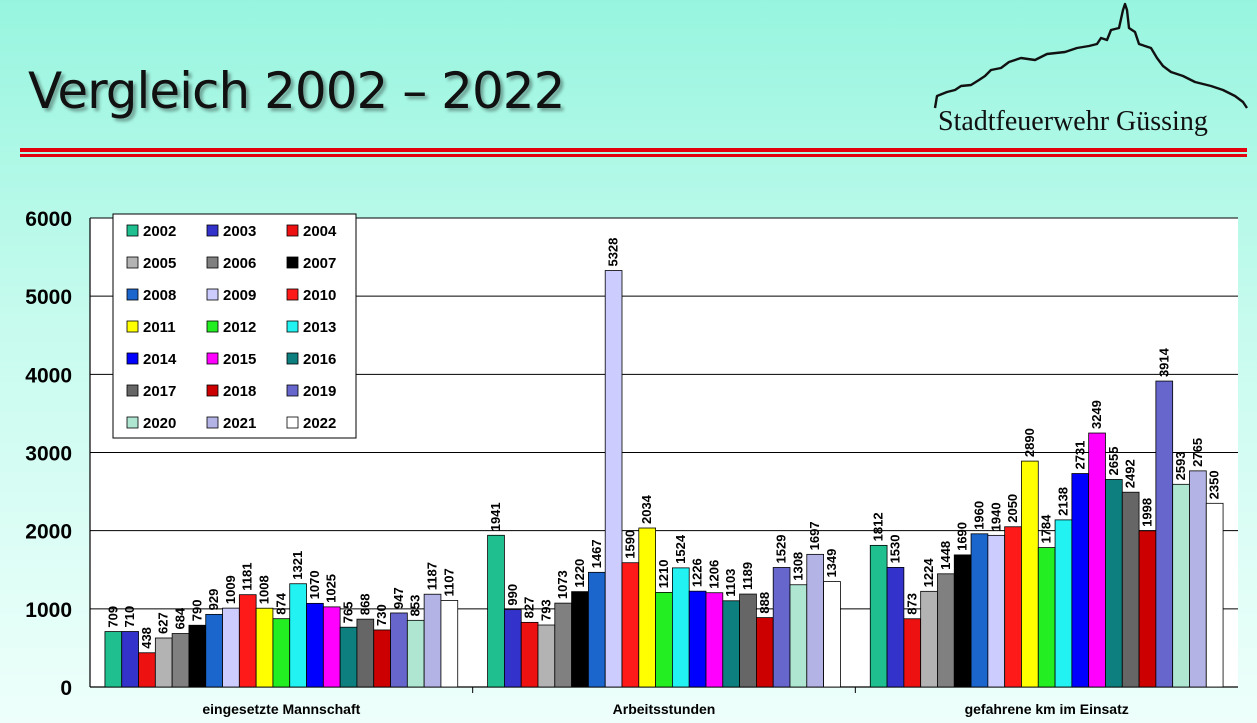 Image resolution: width=1257 pixels, height=723 pixels. What do you see at coordinates (196, 611) in the screenshot?
I see `data-label: 790` at bounding box center [196, 611].